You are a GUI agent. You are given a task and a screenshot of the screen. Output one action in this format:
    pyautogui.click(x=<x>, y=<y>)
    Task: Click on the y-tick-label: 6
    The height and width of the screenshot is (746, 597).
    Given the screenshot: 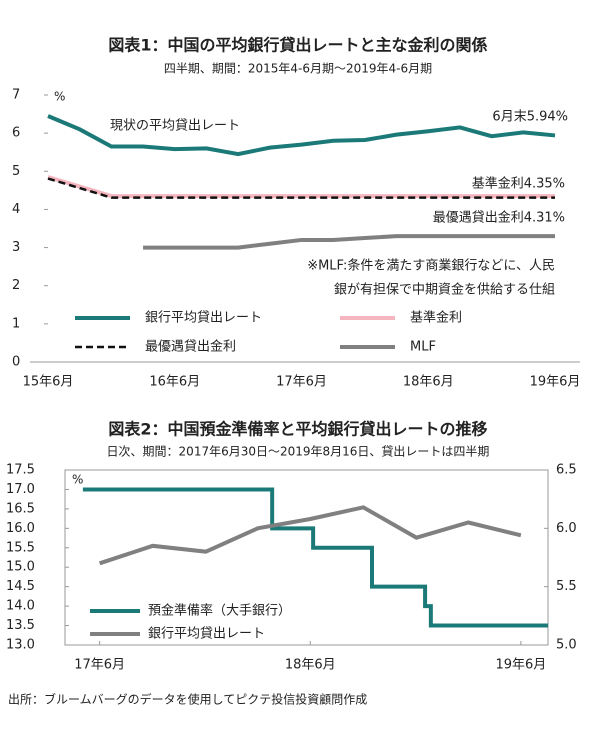 What is the action you would take?
    pyautogui.click(x=16, y=133)
    